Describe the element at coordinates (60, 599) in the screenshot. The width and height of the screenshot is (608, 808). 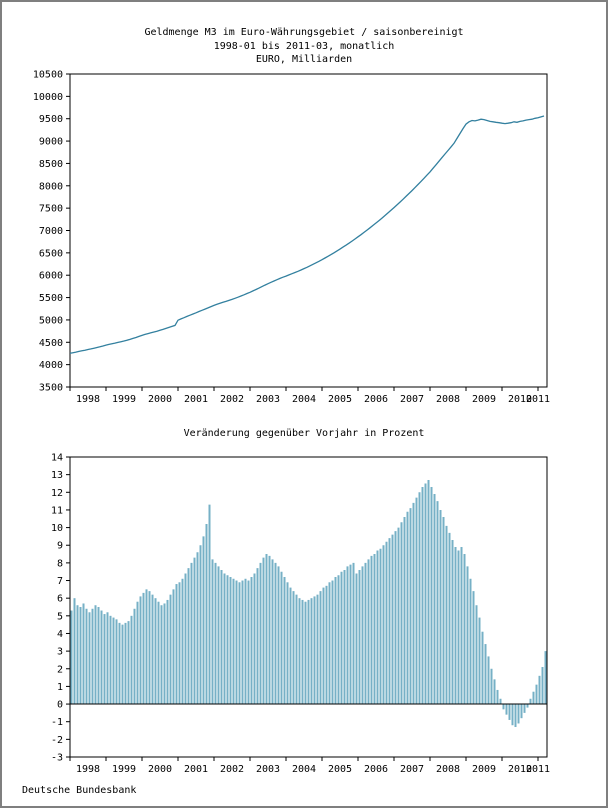
I see `svg-text: 6` at that location.